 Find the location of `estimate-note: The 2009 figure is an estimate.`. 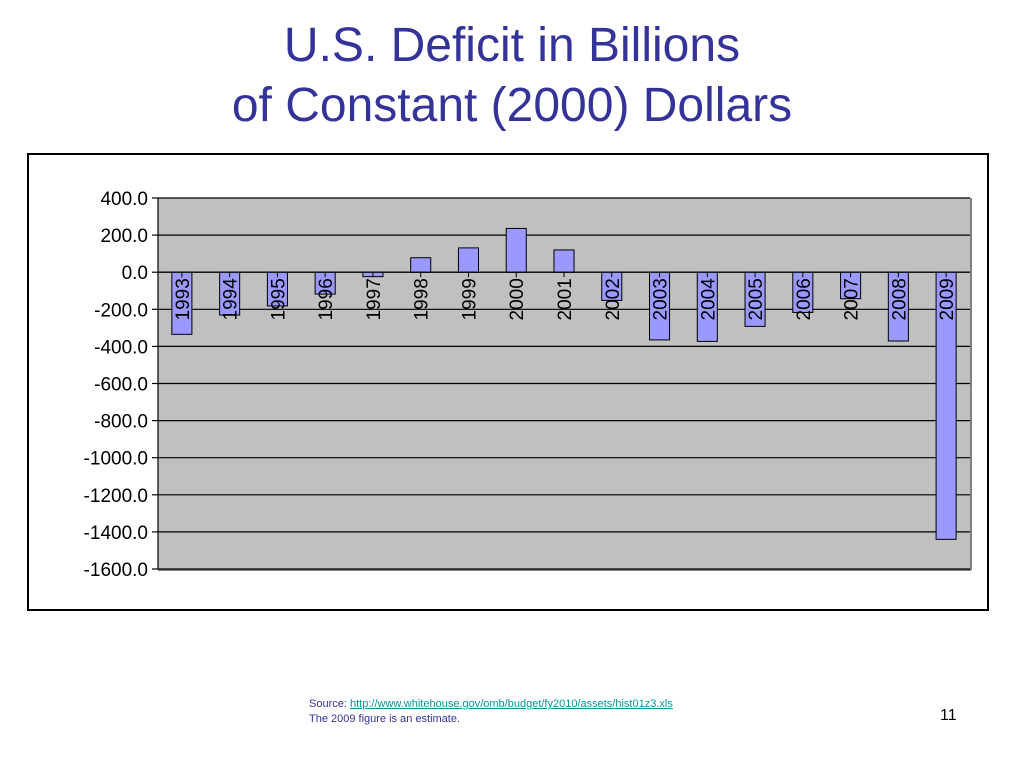

estimate-note: The 2009 figure is an estimate. is located at coordinates (385, 719).